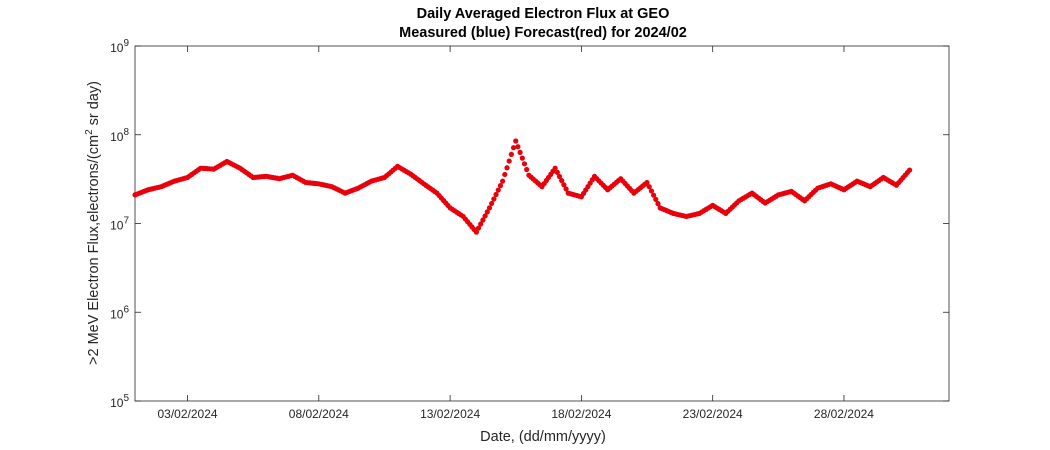 The image size is (1050, 450). Describe the element at coordinates (119, 401) in the screenshot. I see `y-tick-label: 10⁵` at that location.